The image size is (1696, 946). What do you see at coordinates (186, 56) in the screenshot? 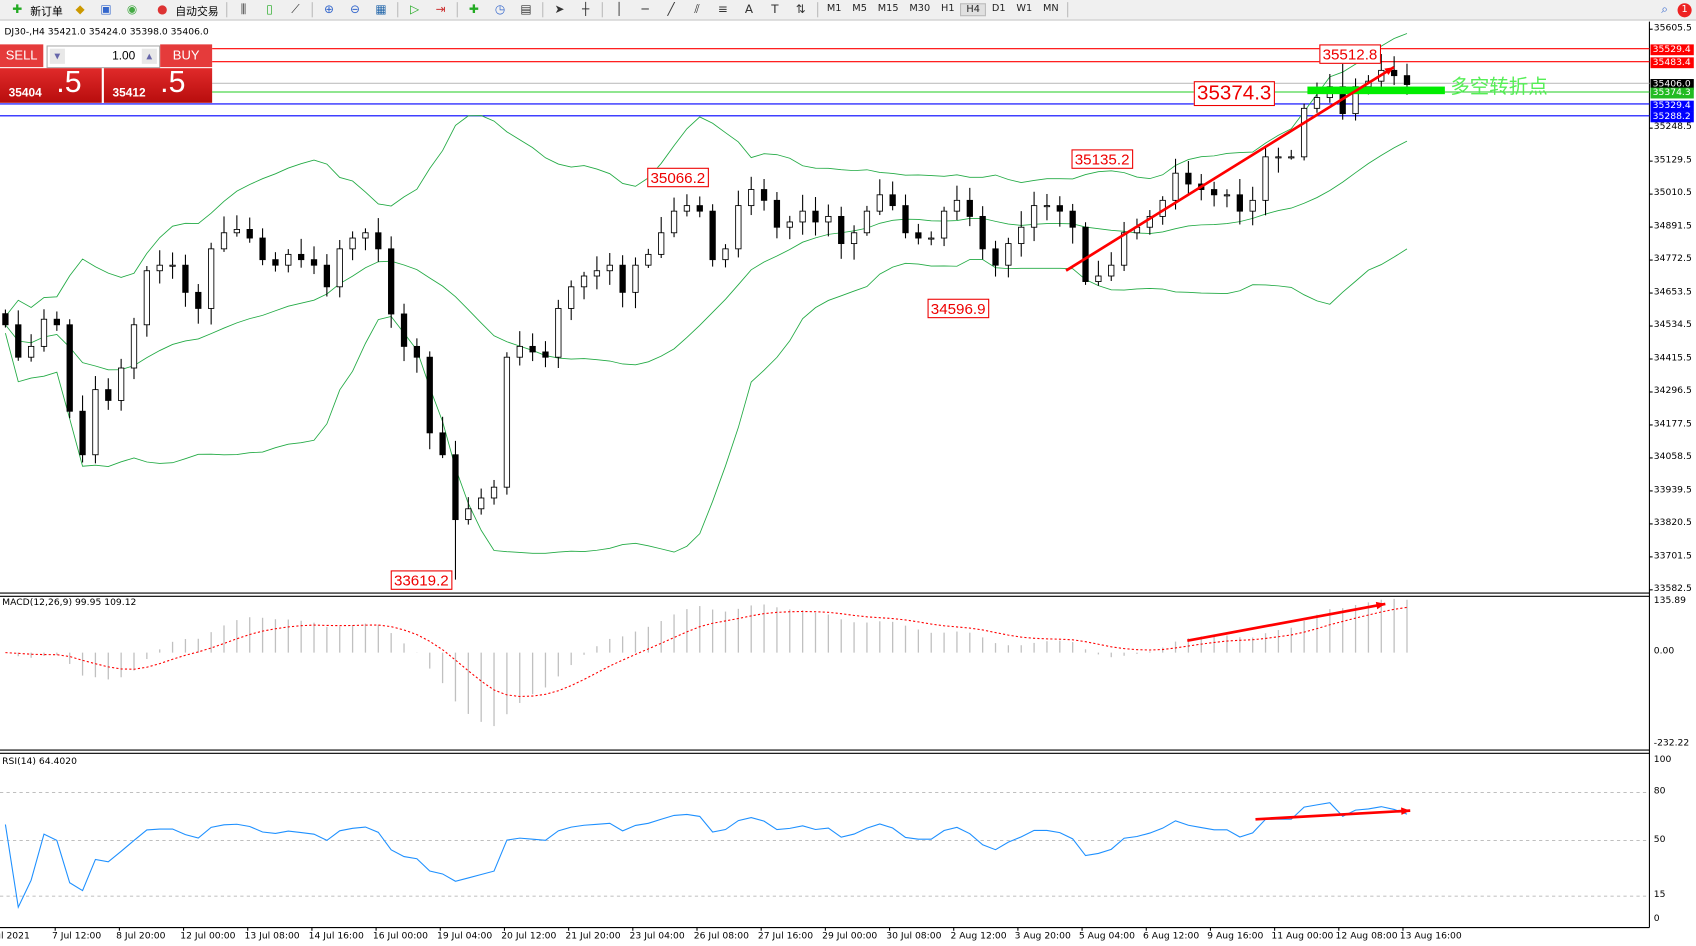
I see `buy-button: BUY` at bounding box center [186, 56].